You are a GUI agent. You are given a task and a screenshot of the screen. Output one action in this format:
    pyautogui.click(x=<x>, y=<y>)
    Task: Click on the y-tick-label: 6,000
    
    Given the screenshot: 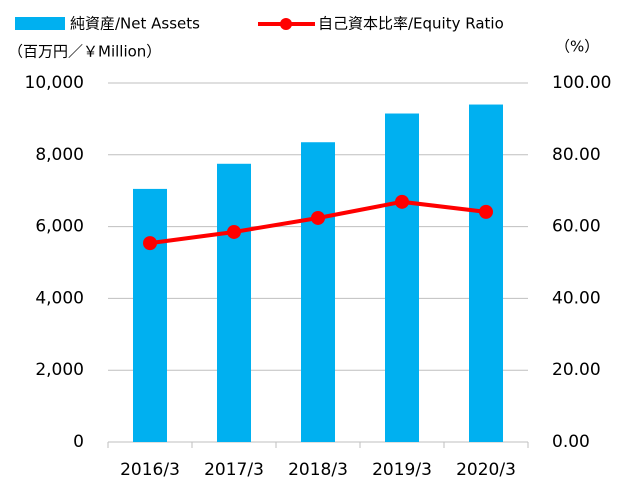 What is the action you would take?
    pyautogui.click(x=59, y=227)
    